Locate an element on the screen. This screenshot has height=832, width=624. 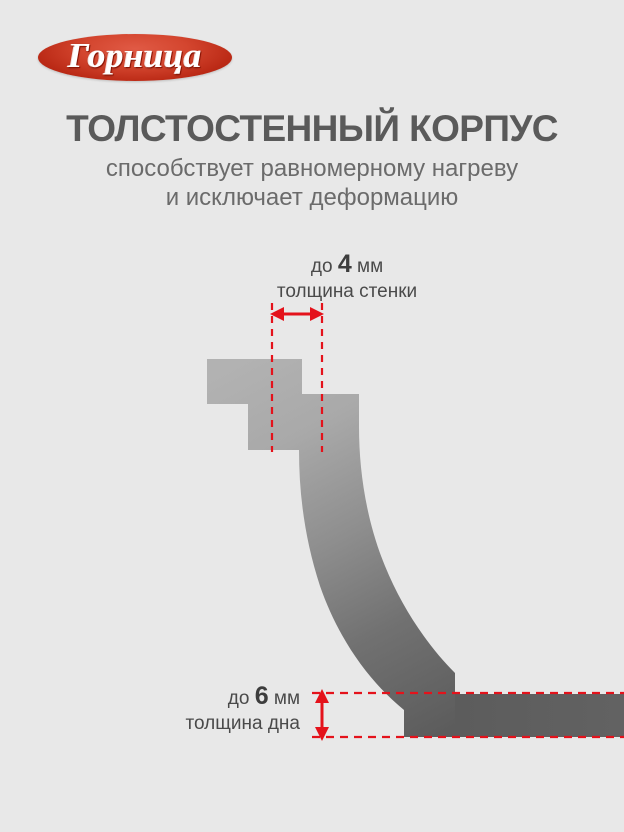
logo-text: Горница is located at coordinates (135, 55).